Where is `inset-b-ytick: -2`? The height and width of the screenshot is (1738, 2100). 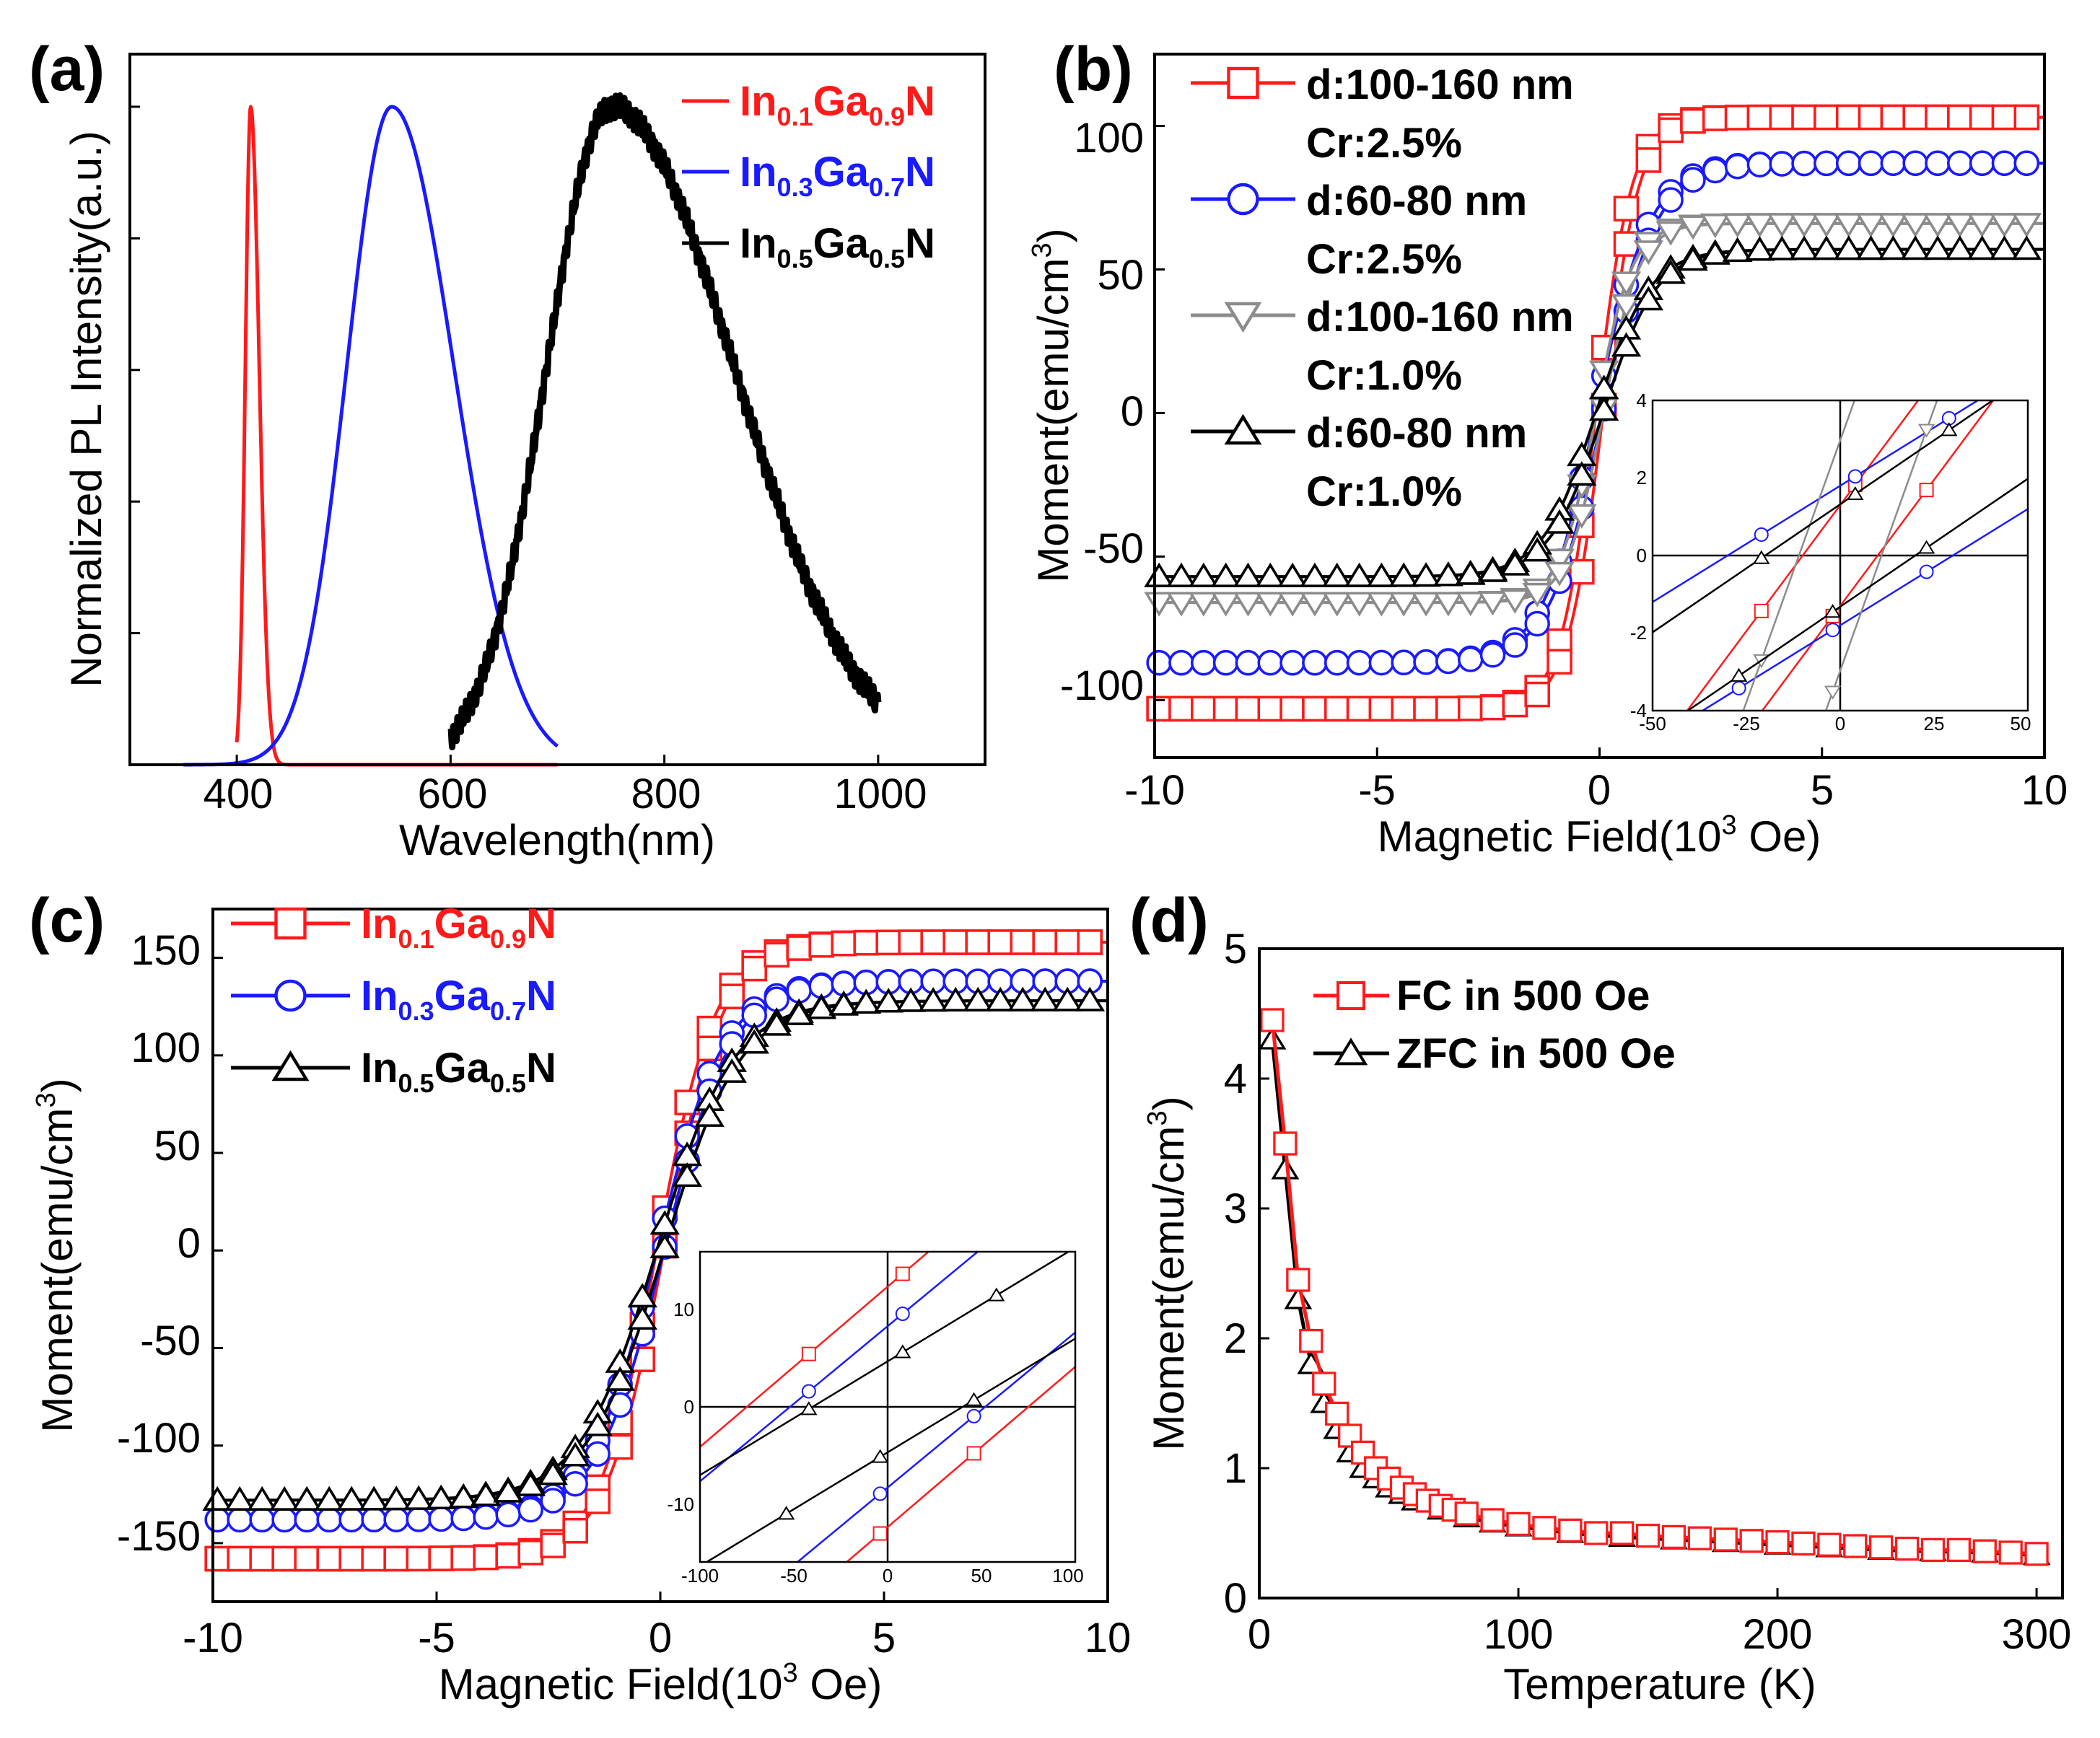
inset-b-ytick: -2 is located at coordinates (1638, 633).